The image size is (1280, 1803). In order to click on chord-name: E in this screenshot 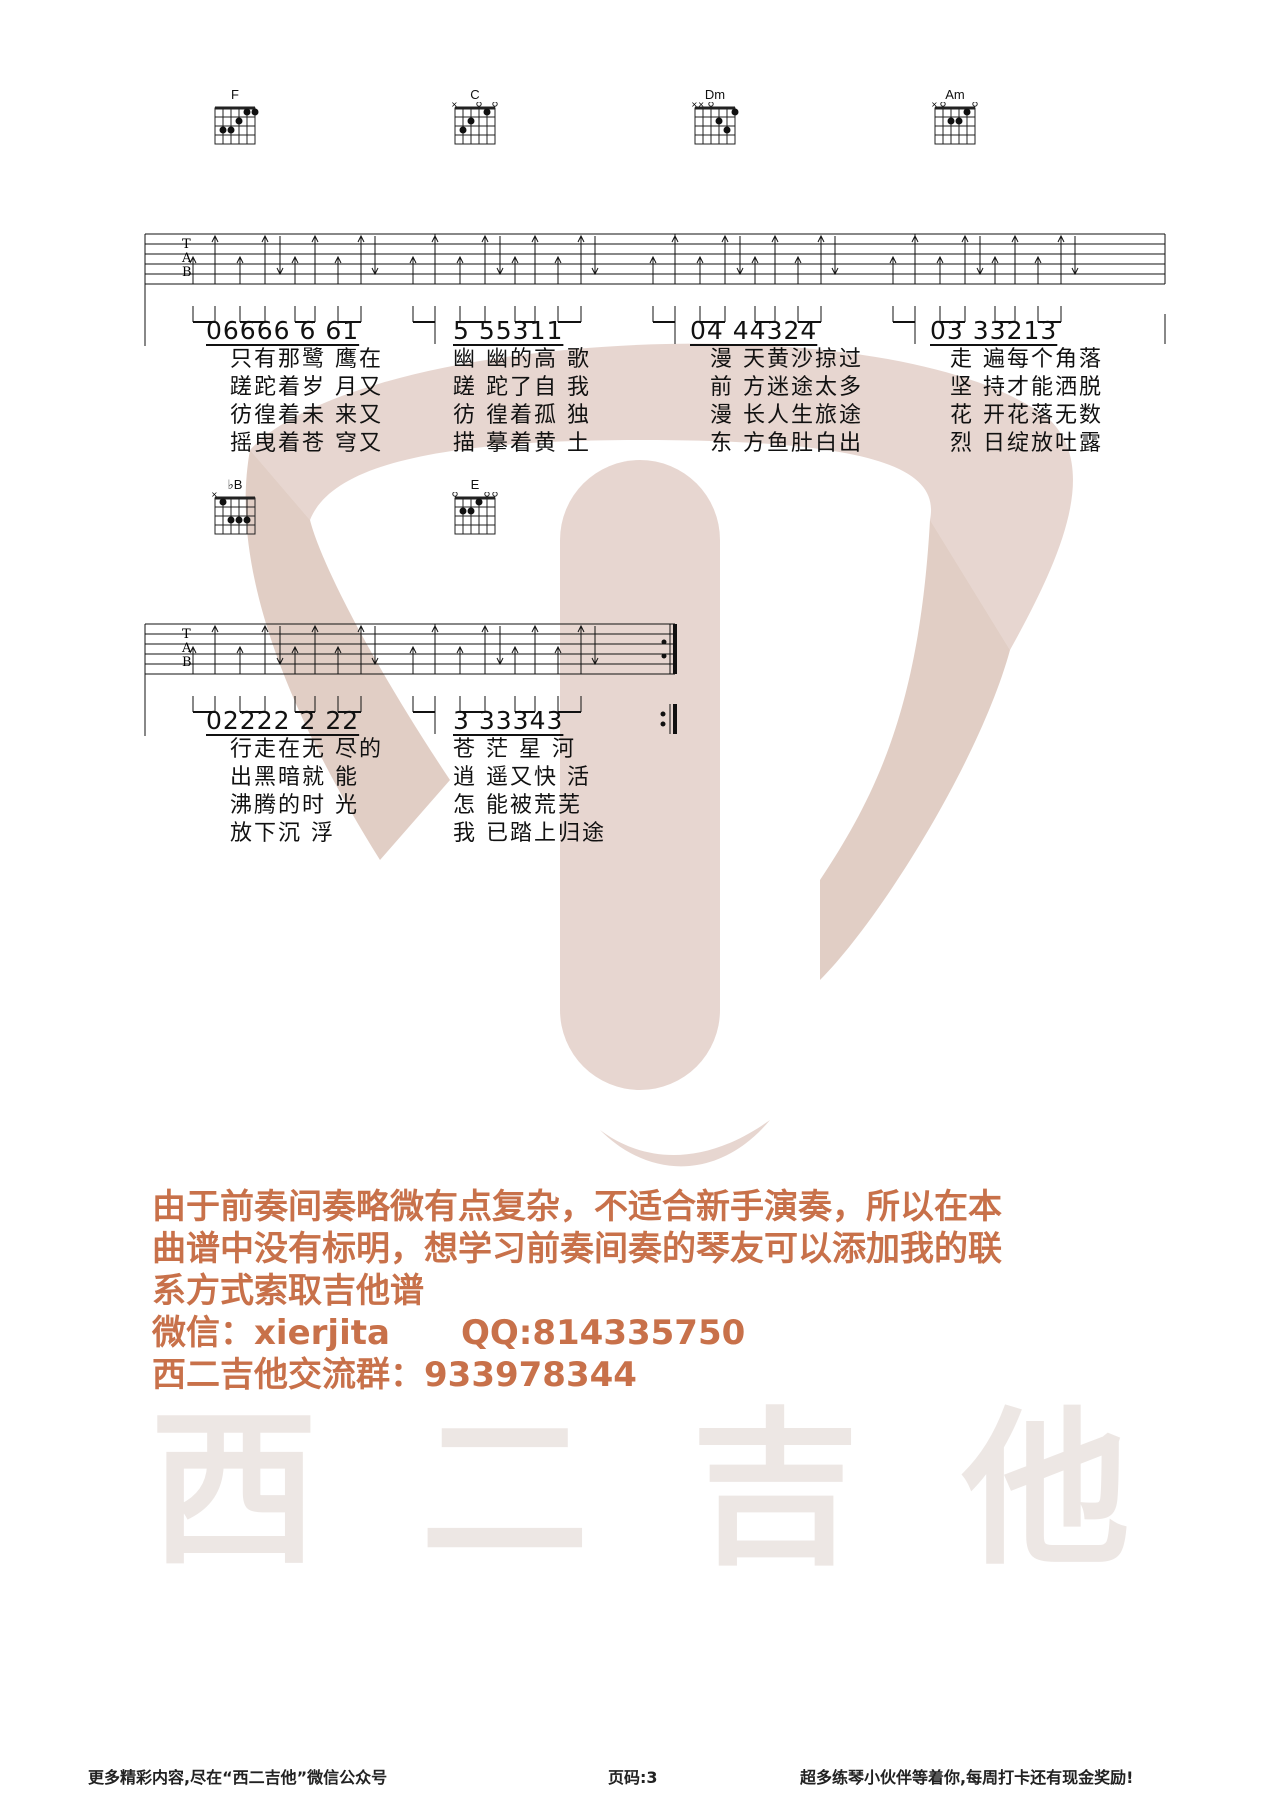, I will do `click(475, 484)`.